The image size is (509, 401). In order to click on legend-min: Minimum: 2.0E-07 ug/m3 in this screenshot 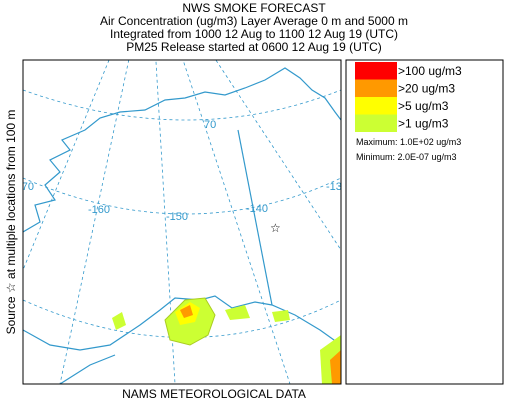, I will do `click(406, 157)`.